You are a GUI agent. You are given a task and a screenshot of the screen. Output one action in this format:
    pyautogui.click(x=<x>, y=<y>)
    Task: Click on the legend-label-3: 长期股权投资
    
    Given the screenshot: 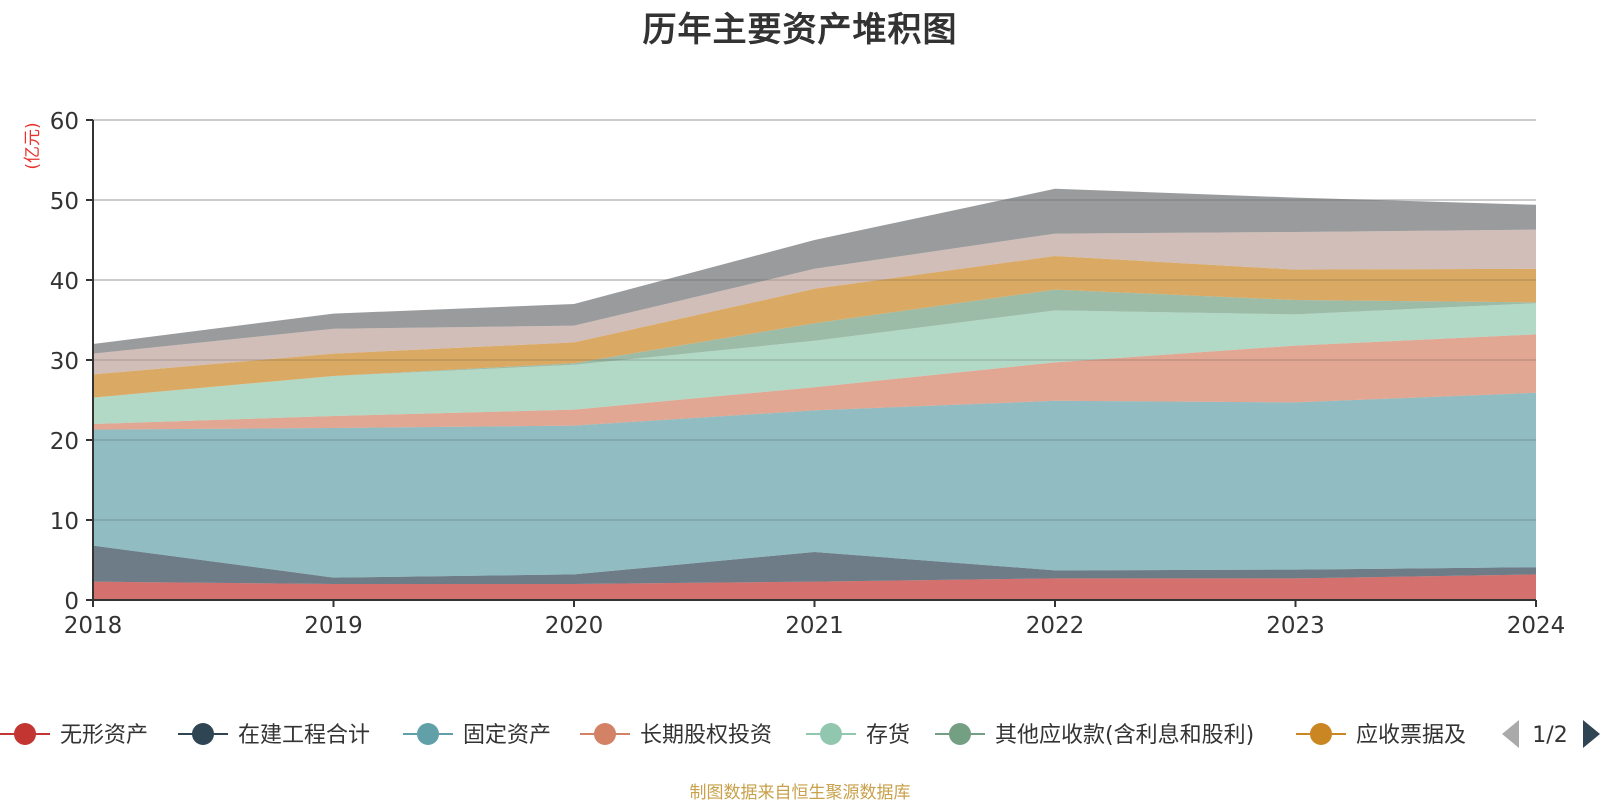 What is the action you would take?
    pyautogui.click(x=706, y=735)
    